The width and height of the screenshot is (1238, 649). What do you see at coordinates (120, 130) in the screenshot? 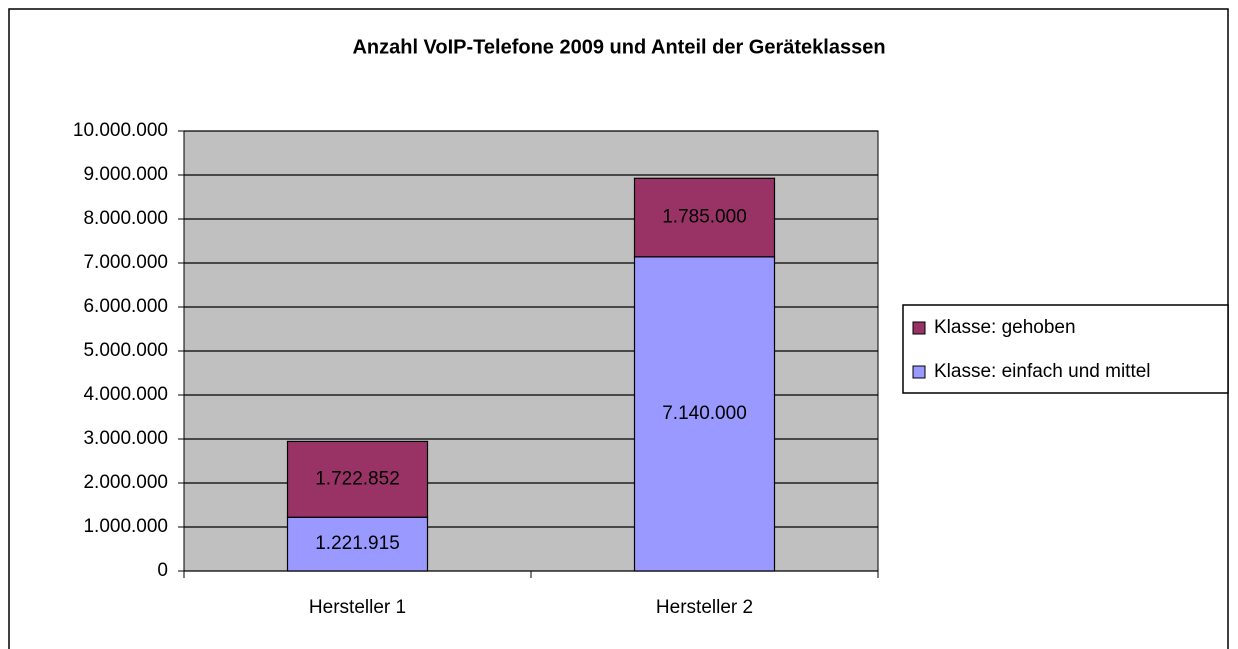
I see `y-tick-label: 10.000.000` at bounding box center [120, 130].